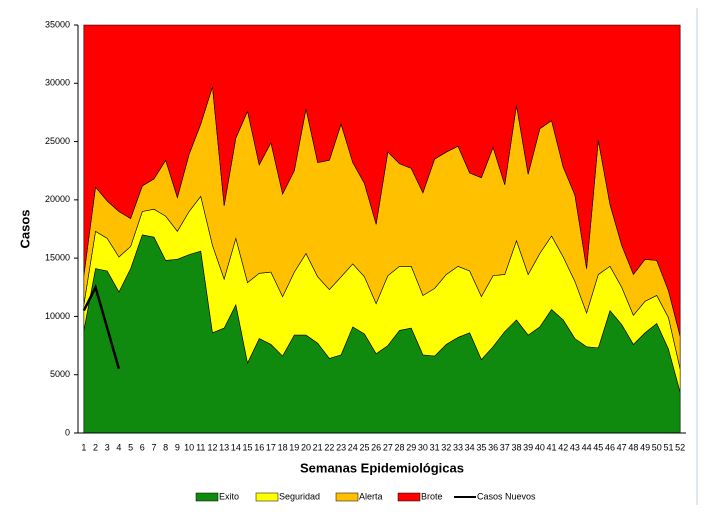 Image resolution: width=707 pixels, height=513 pixels. I want to click on x-tick-label: 42, so click(563, 447).